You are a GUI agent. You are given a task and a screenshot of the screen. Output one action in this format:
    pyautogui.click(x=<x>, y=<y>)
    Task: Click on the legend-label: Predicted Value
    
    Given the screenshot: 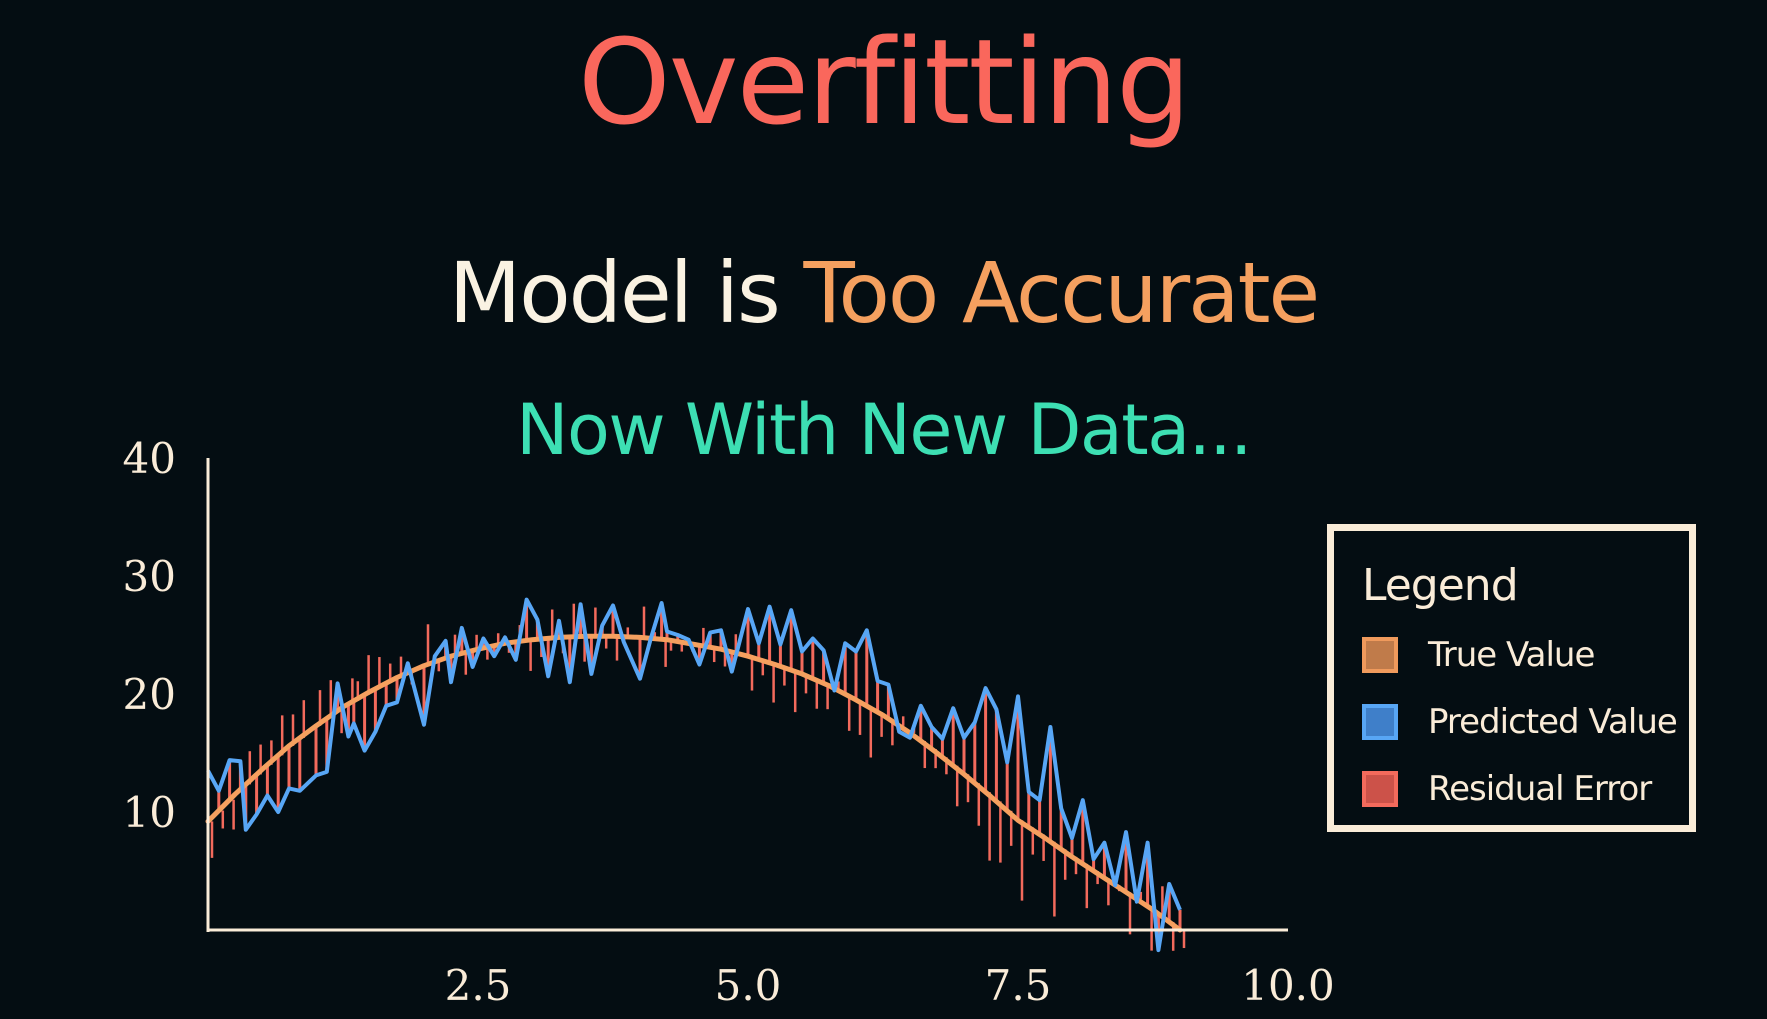 What is the action you would take?
    pyautogui.click(x=1553, y=721)
    